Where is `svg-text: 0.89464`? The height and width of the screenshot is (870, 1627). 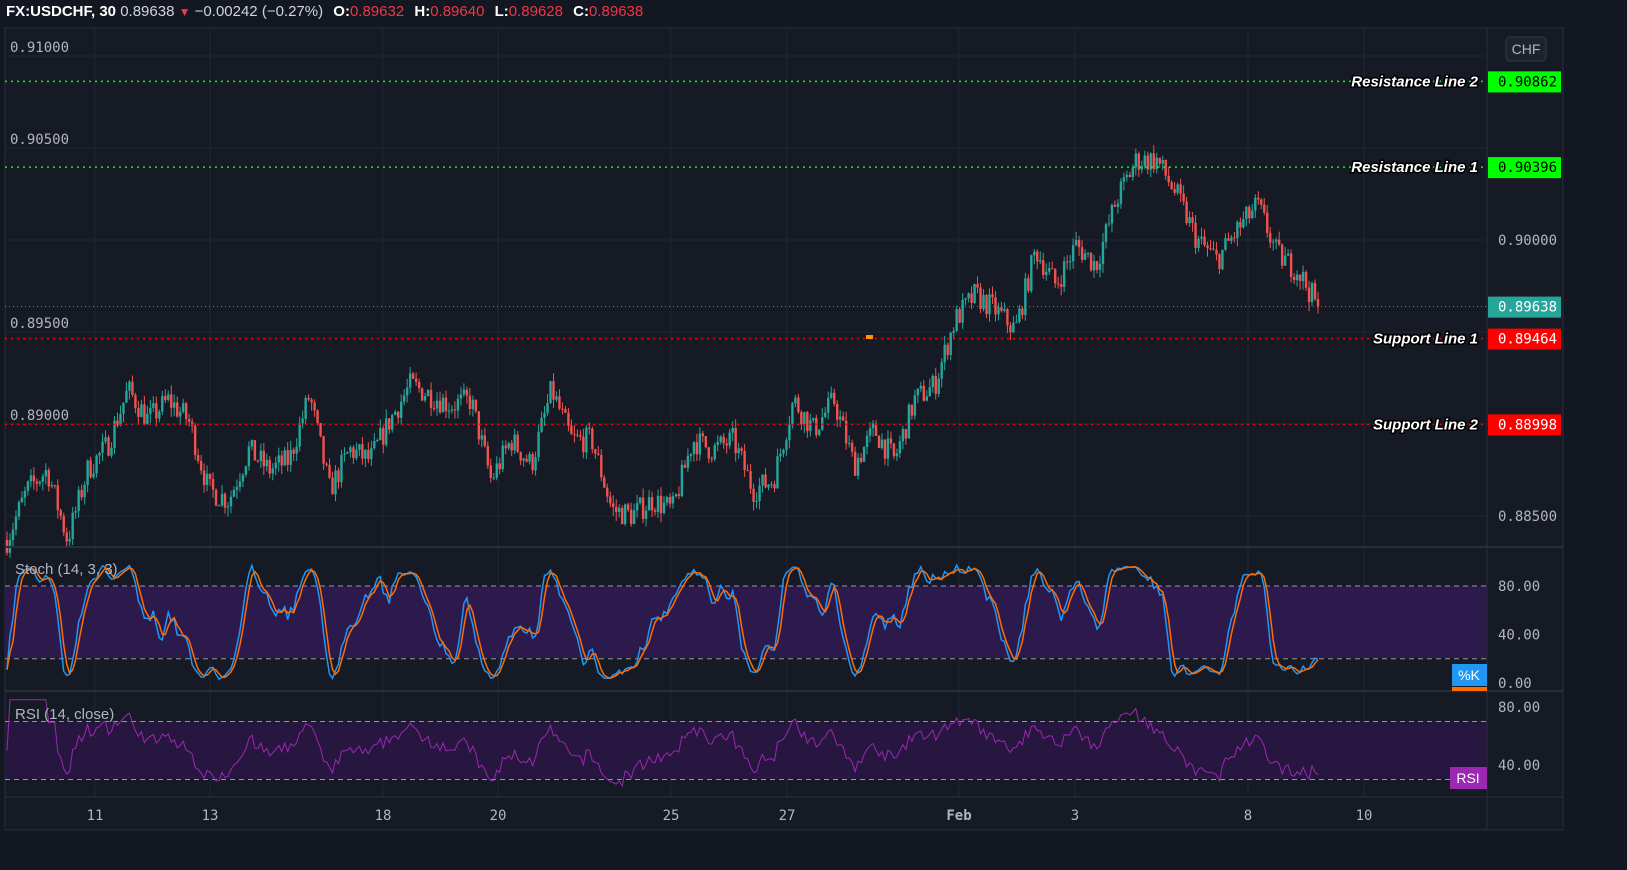
svg-text: 0.89464 is located at coordinates (1527, 340).